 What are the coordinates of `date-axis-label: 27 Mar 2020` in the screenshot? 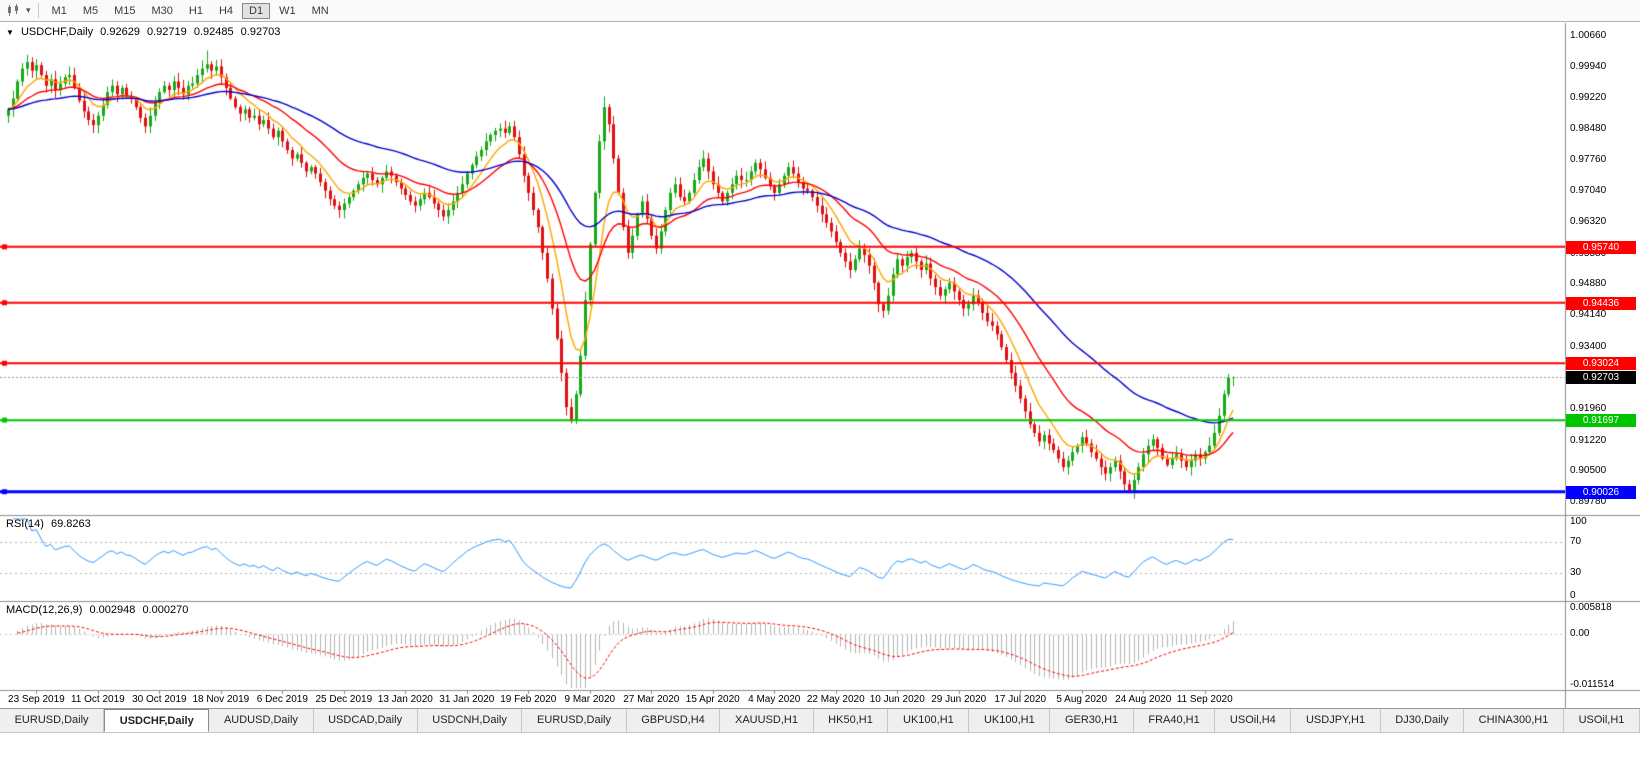 It's located at (651, 699).